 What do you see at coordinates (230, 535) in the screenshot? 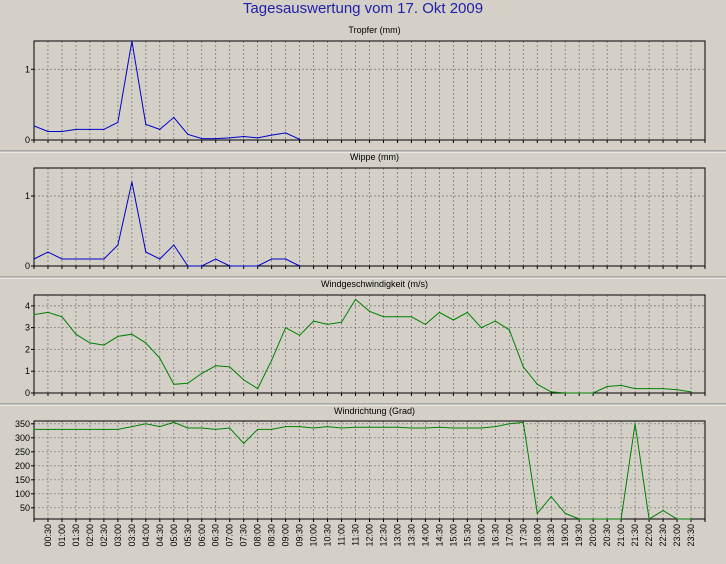
I see `x-tick-label: 07:00` at bounding box center [230, 535].